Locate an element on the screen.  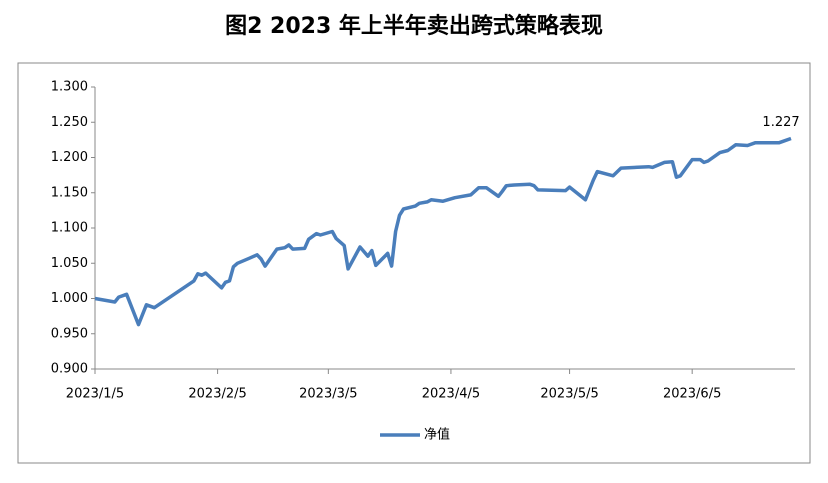
y-tick-label: 0.900 is located at coordinates (69, 369).